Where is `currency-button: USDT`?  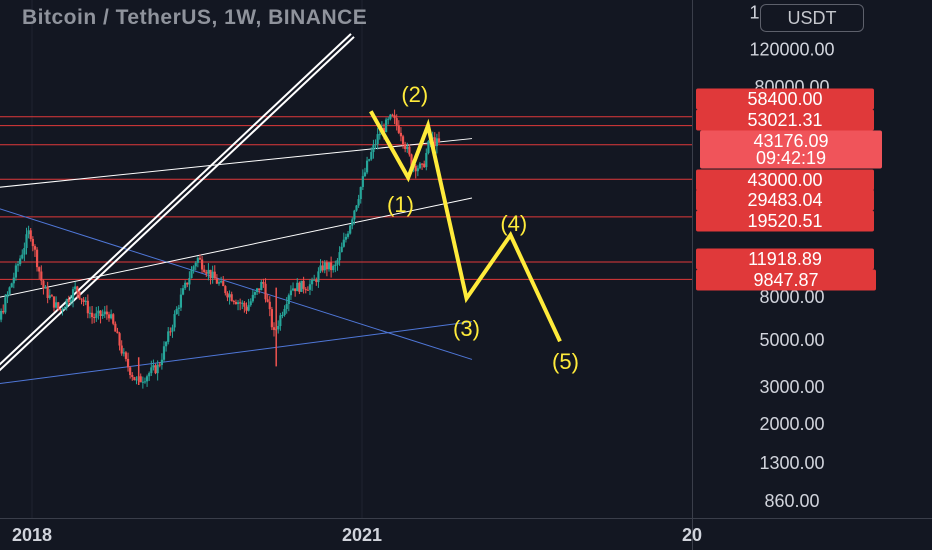 currency-button: USDT is located at coordinates (812, 18).